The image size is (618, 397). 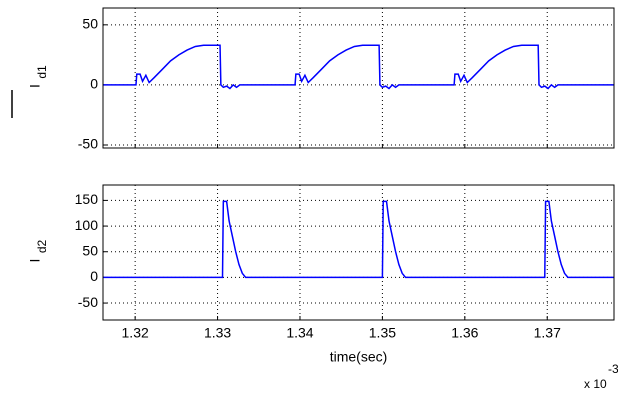 I want to click on y-axis-label: Id1, so click(x=38, y=76).